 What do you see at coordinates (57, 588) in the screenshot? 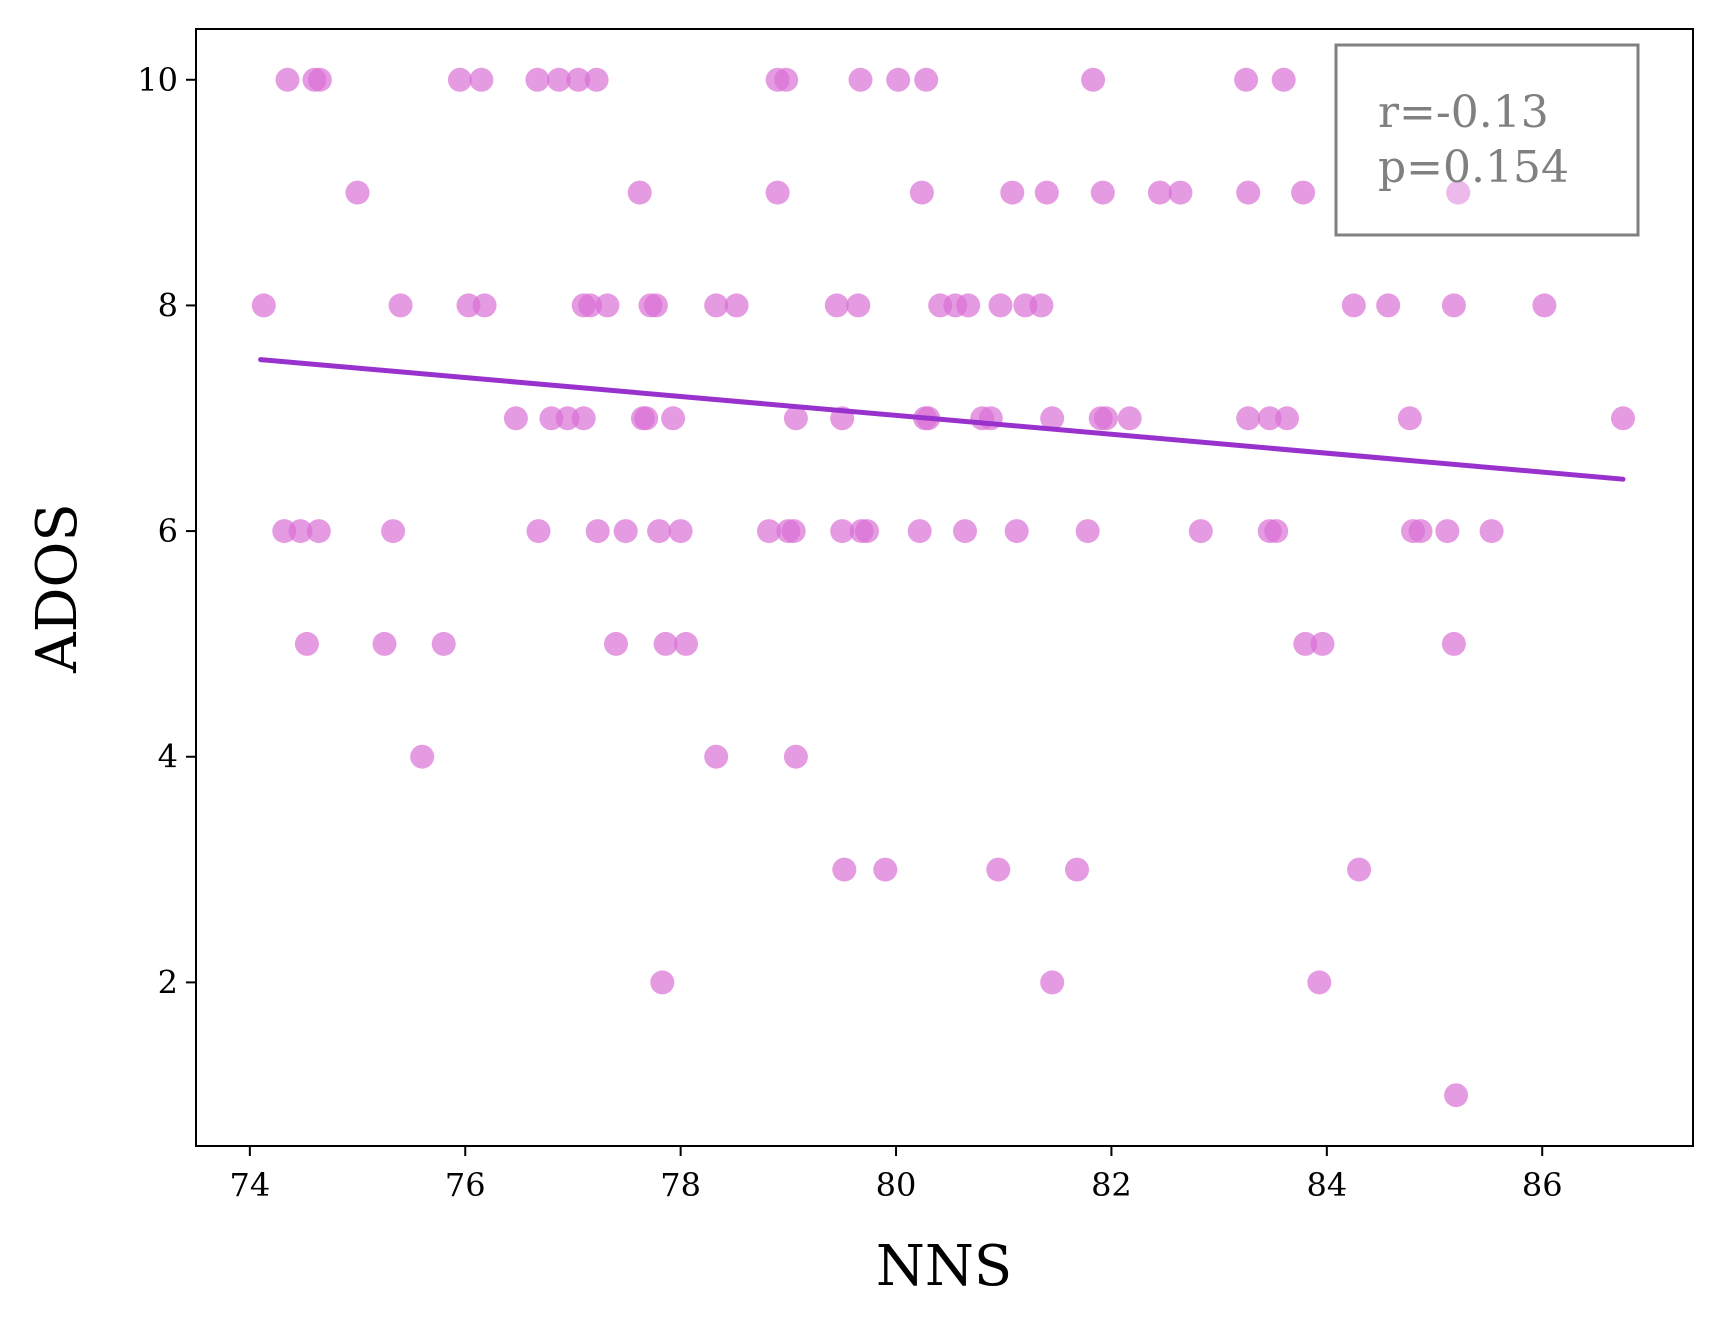
I see `y-axis-title: ADOS` at bounding box center [57, 588].